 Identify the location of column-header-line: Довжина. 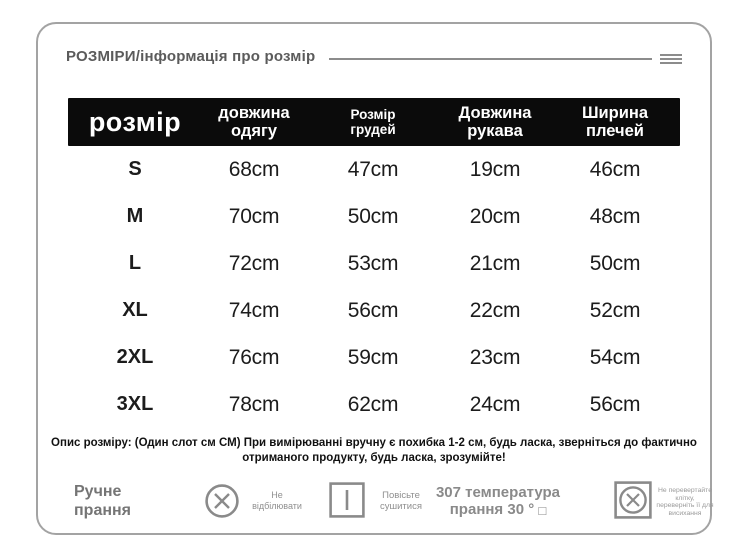
(495, 112).